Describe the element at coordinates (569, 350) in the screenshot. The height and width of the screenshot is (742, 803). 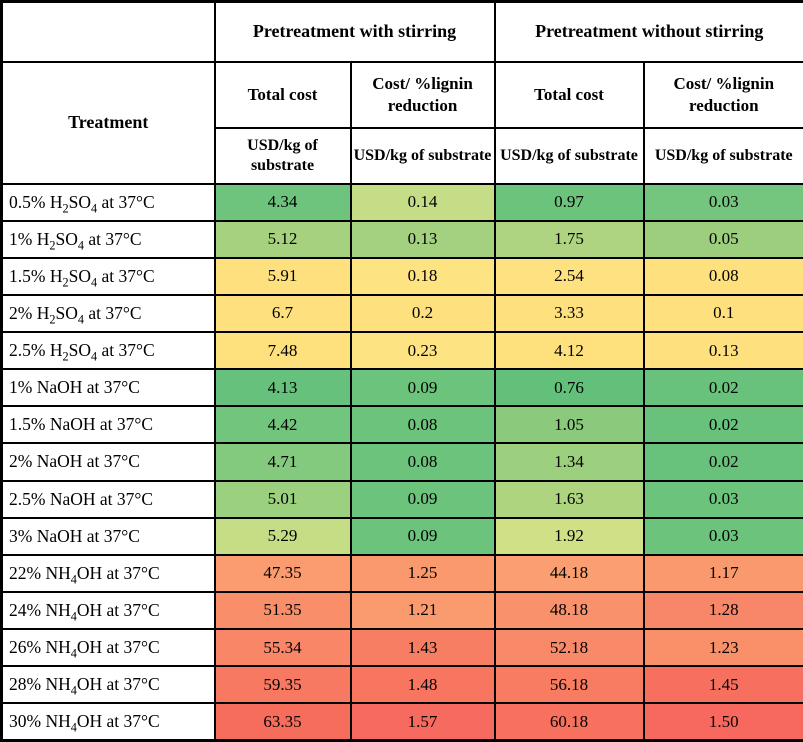
I see `value-cell: 4.12` at that location.